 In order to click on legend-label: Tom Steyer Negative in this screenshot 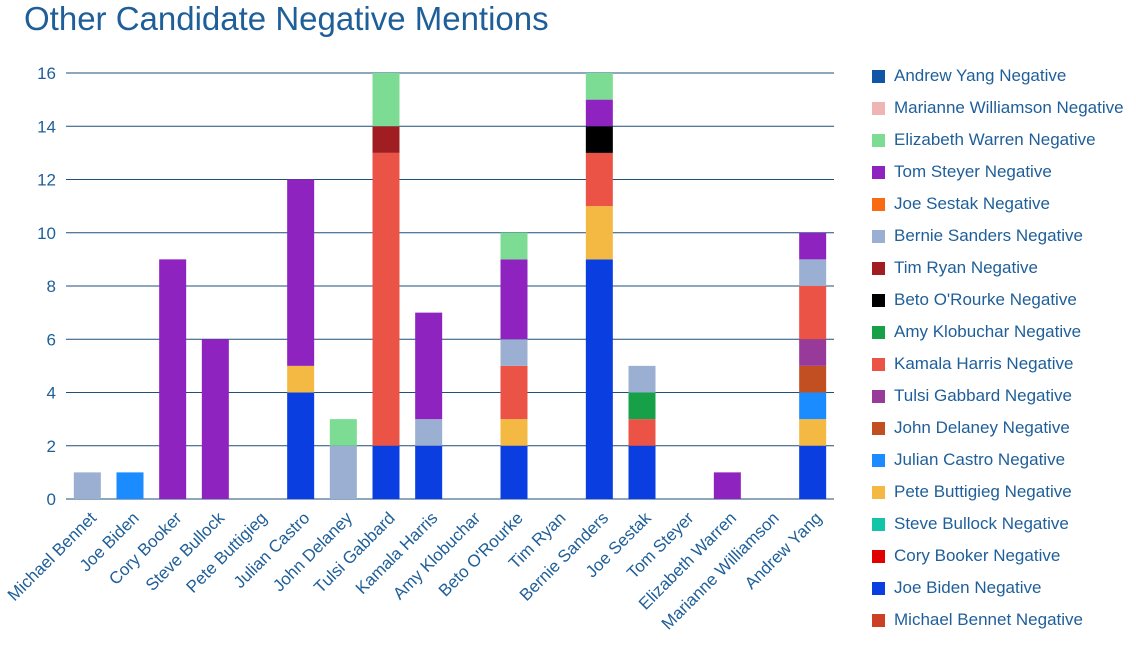, I will do `click(973, 171)`.